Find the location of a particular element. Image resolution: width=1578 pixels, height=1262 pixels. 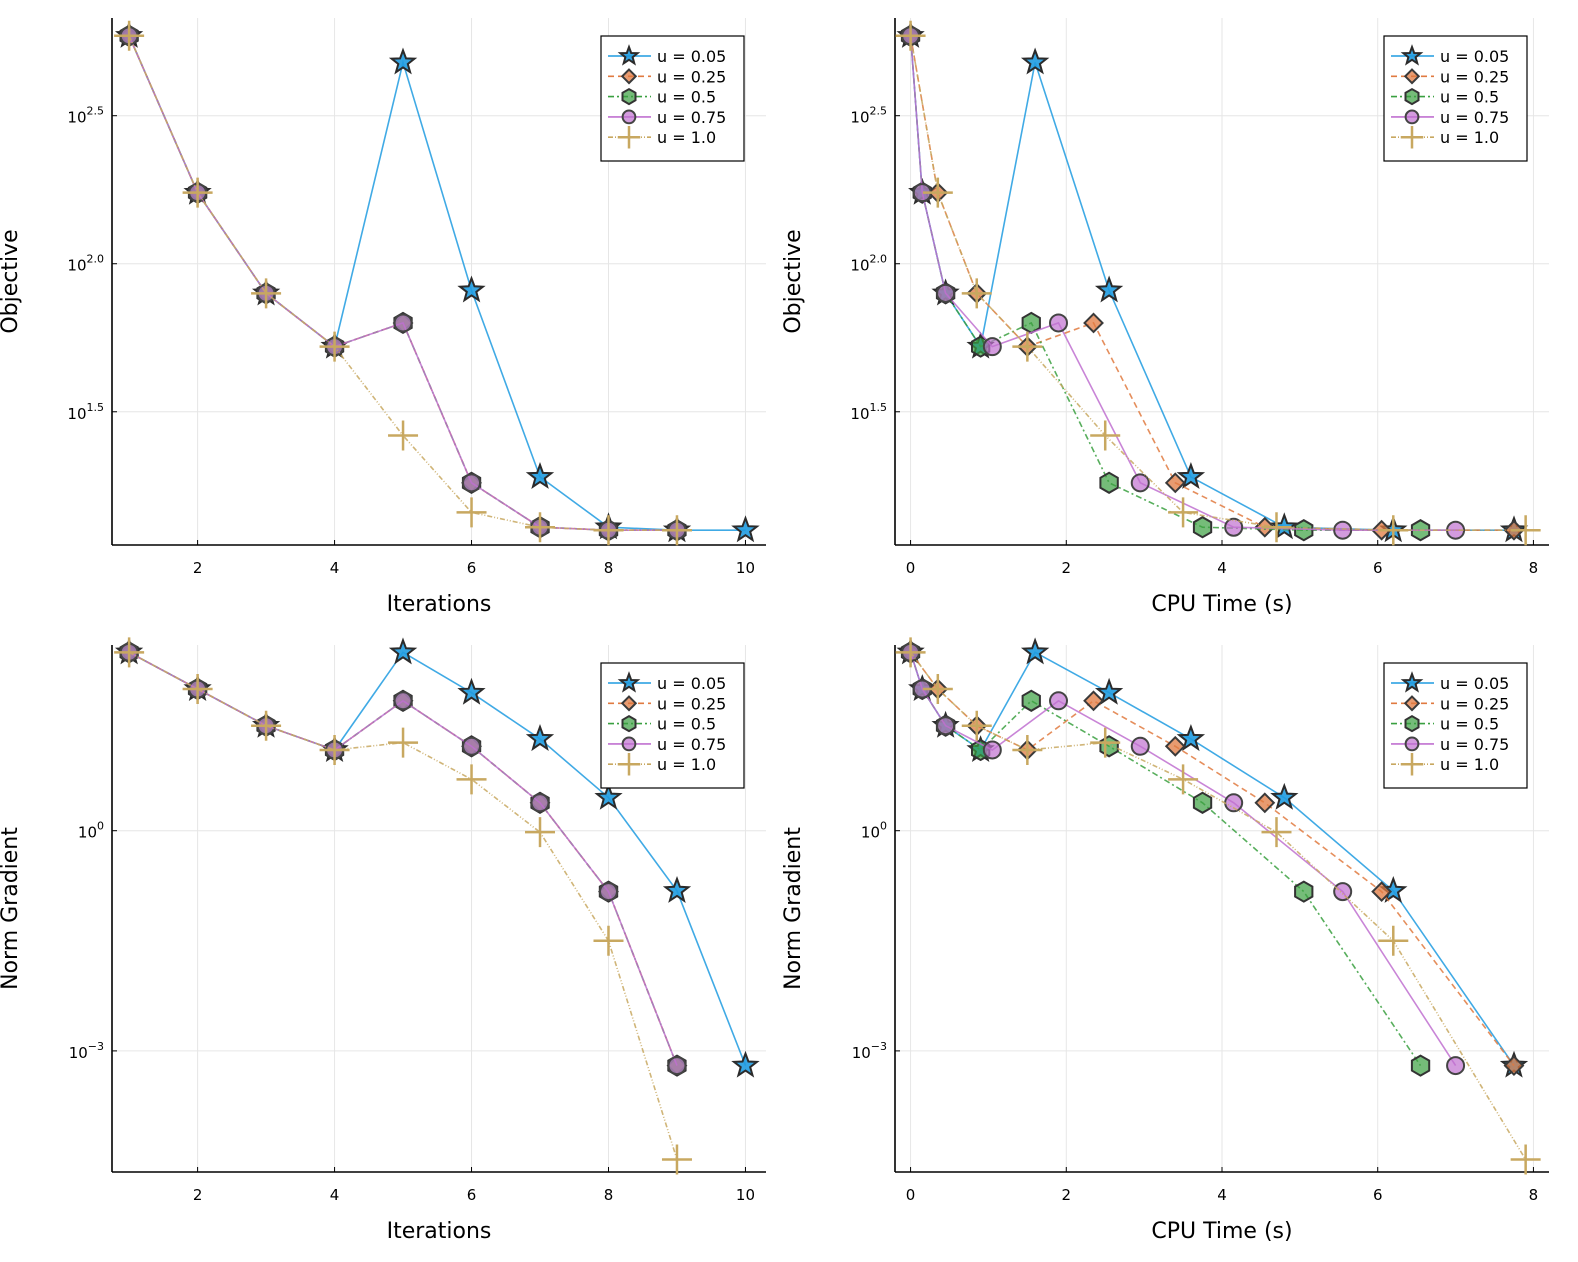

x-tick-label: 6 is located at coordinates (1378, 568).